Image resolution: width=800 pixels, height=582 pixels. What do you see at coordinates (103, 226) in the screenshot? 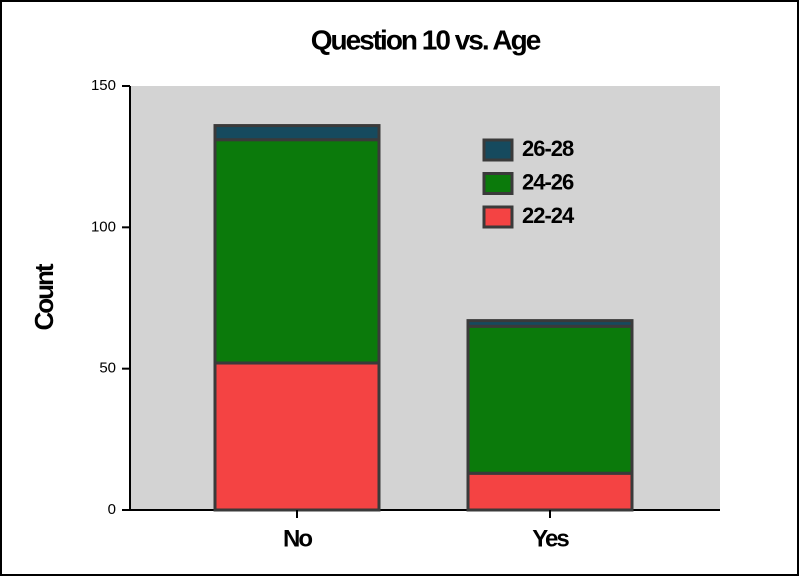
I see `y-tick-label: 100` at bounding box center [103, 226].